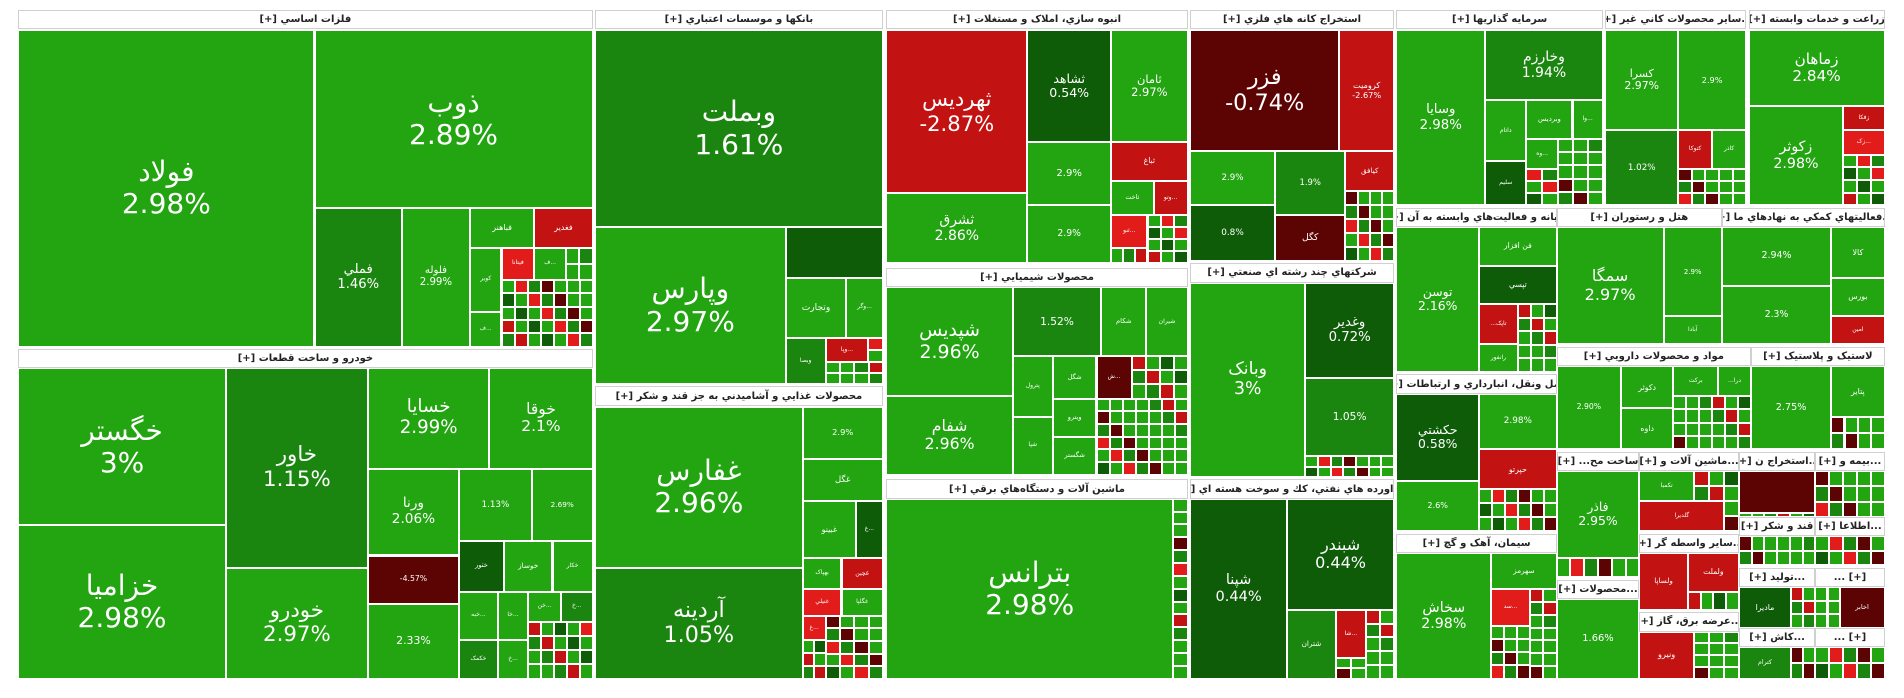 Image resolution: width=1904 pixels, height=698 pixels. I want to click on stock-tile: غگلپا, so click(862, 602).